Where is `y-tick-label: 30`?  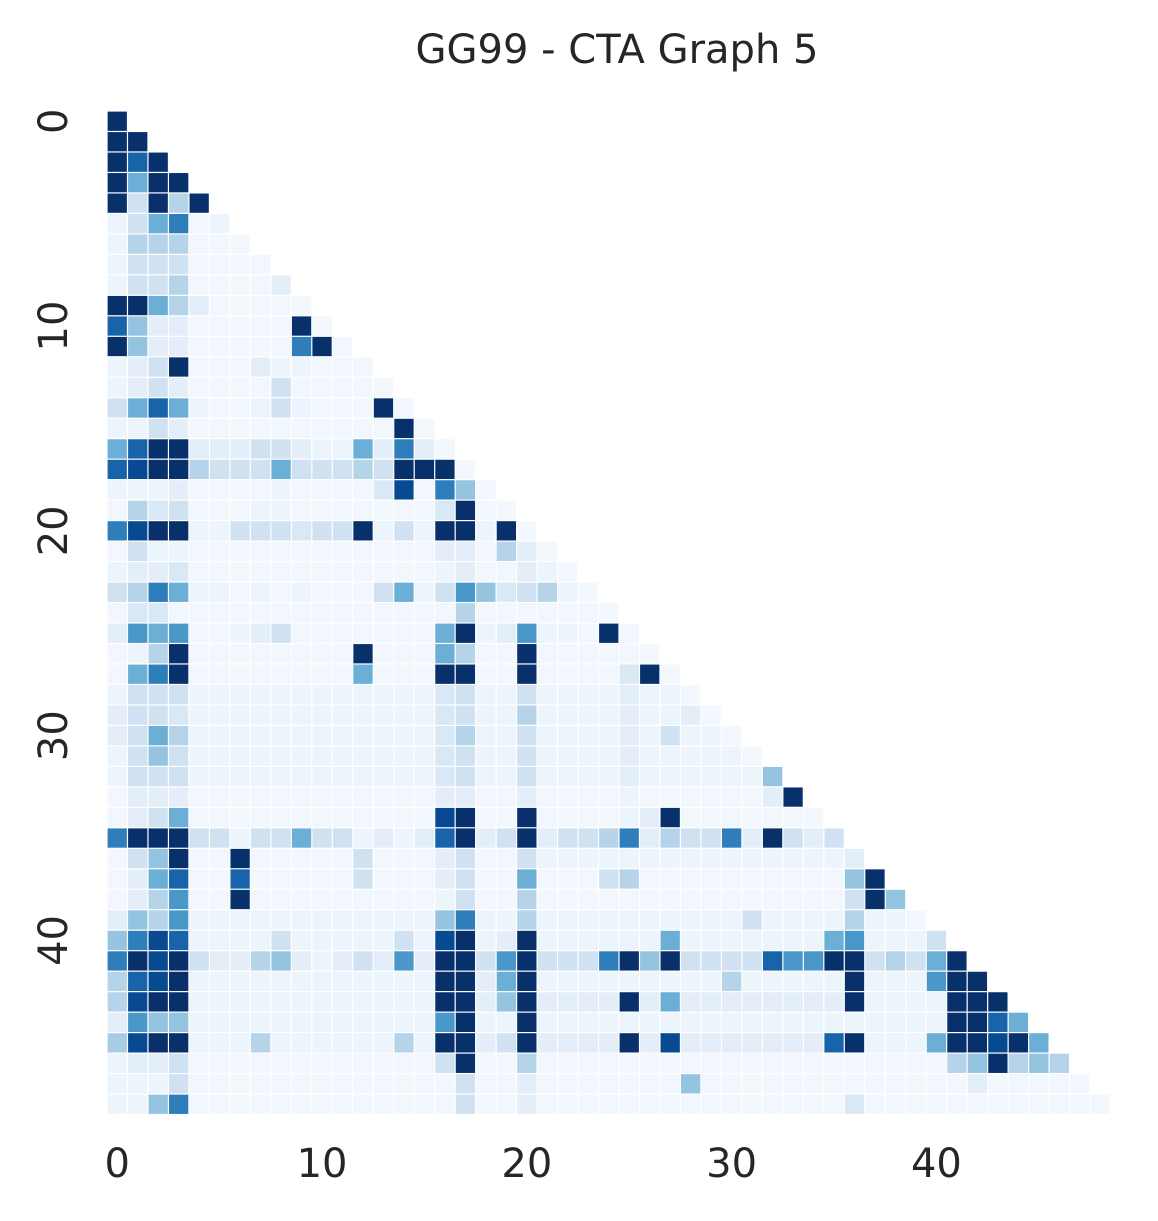
y-tick-label: 30 is located at coordinates (54, 735).